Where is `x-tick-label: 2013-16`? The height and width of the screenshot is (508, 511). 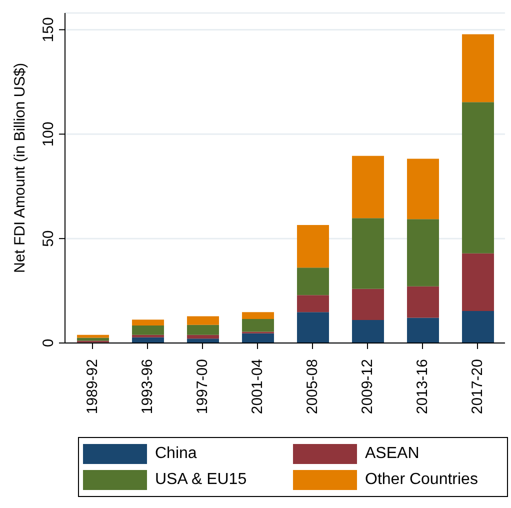 x-tick-label: 2013-16 is located at coordinates (422, 386).